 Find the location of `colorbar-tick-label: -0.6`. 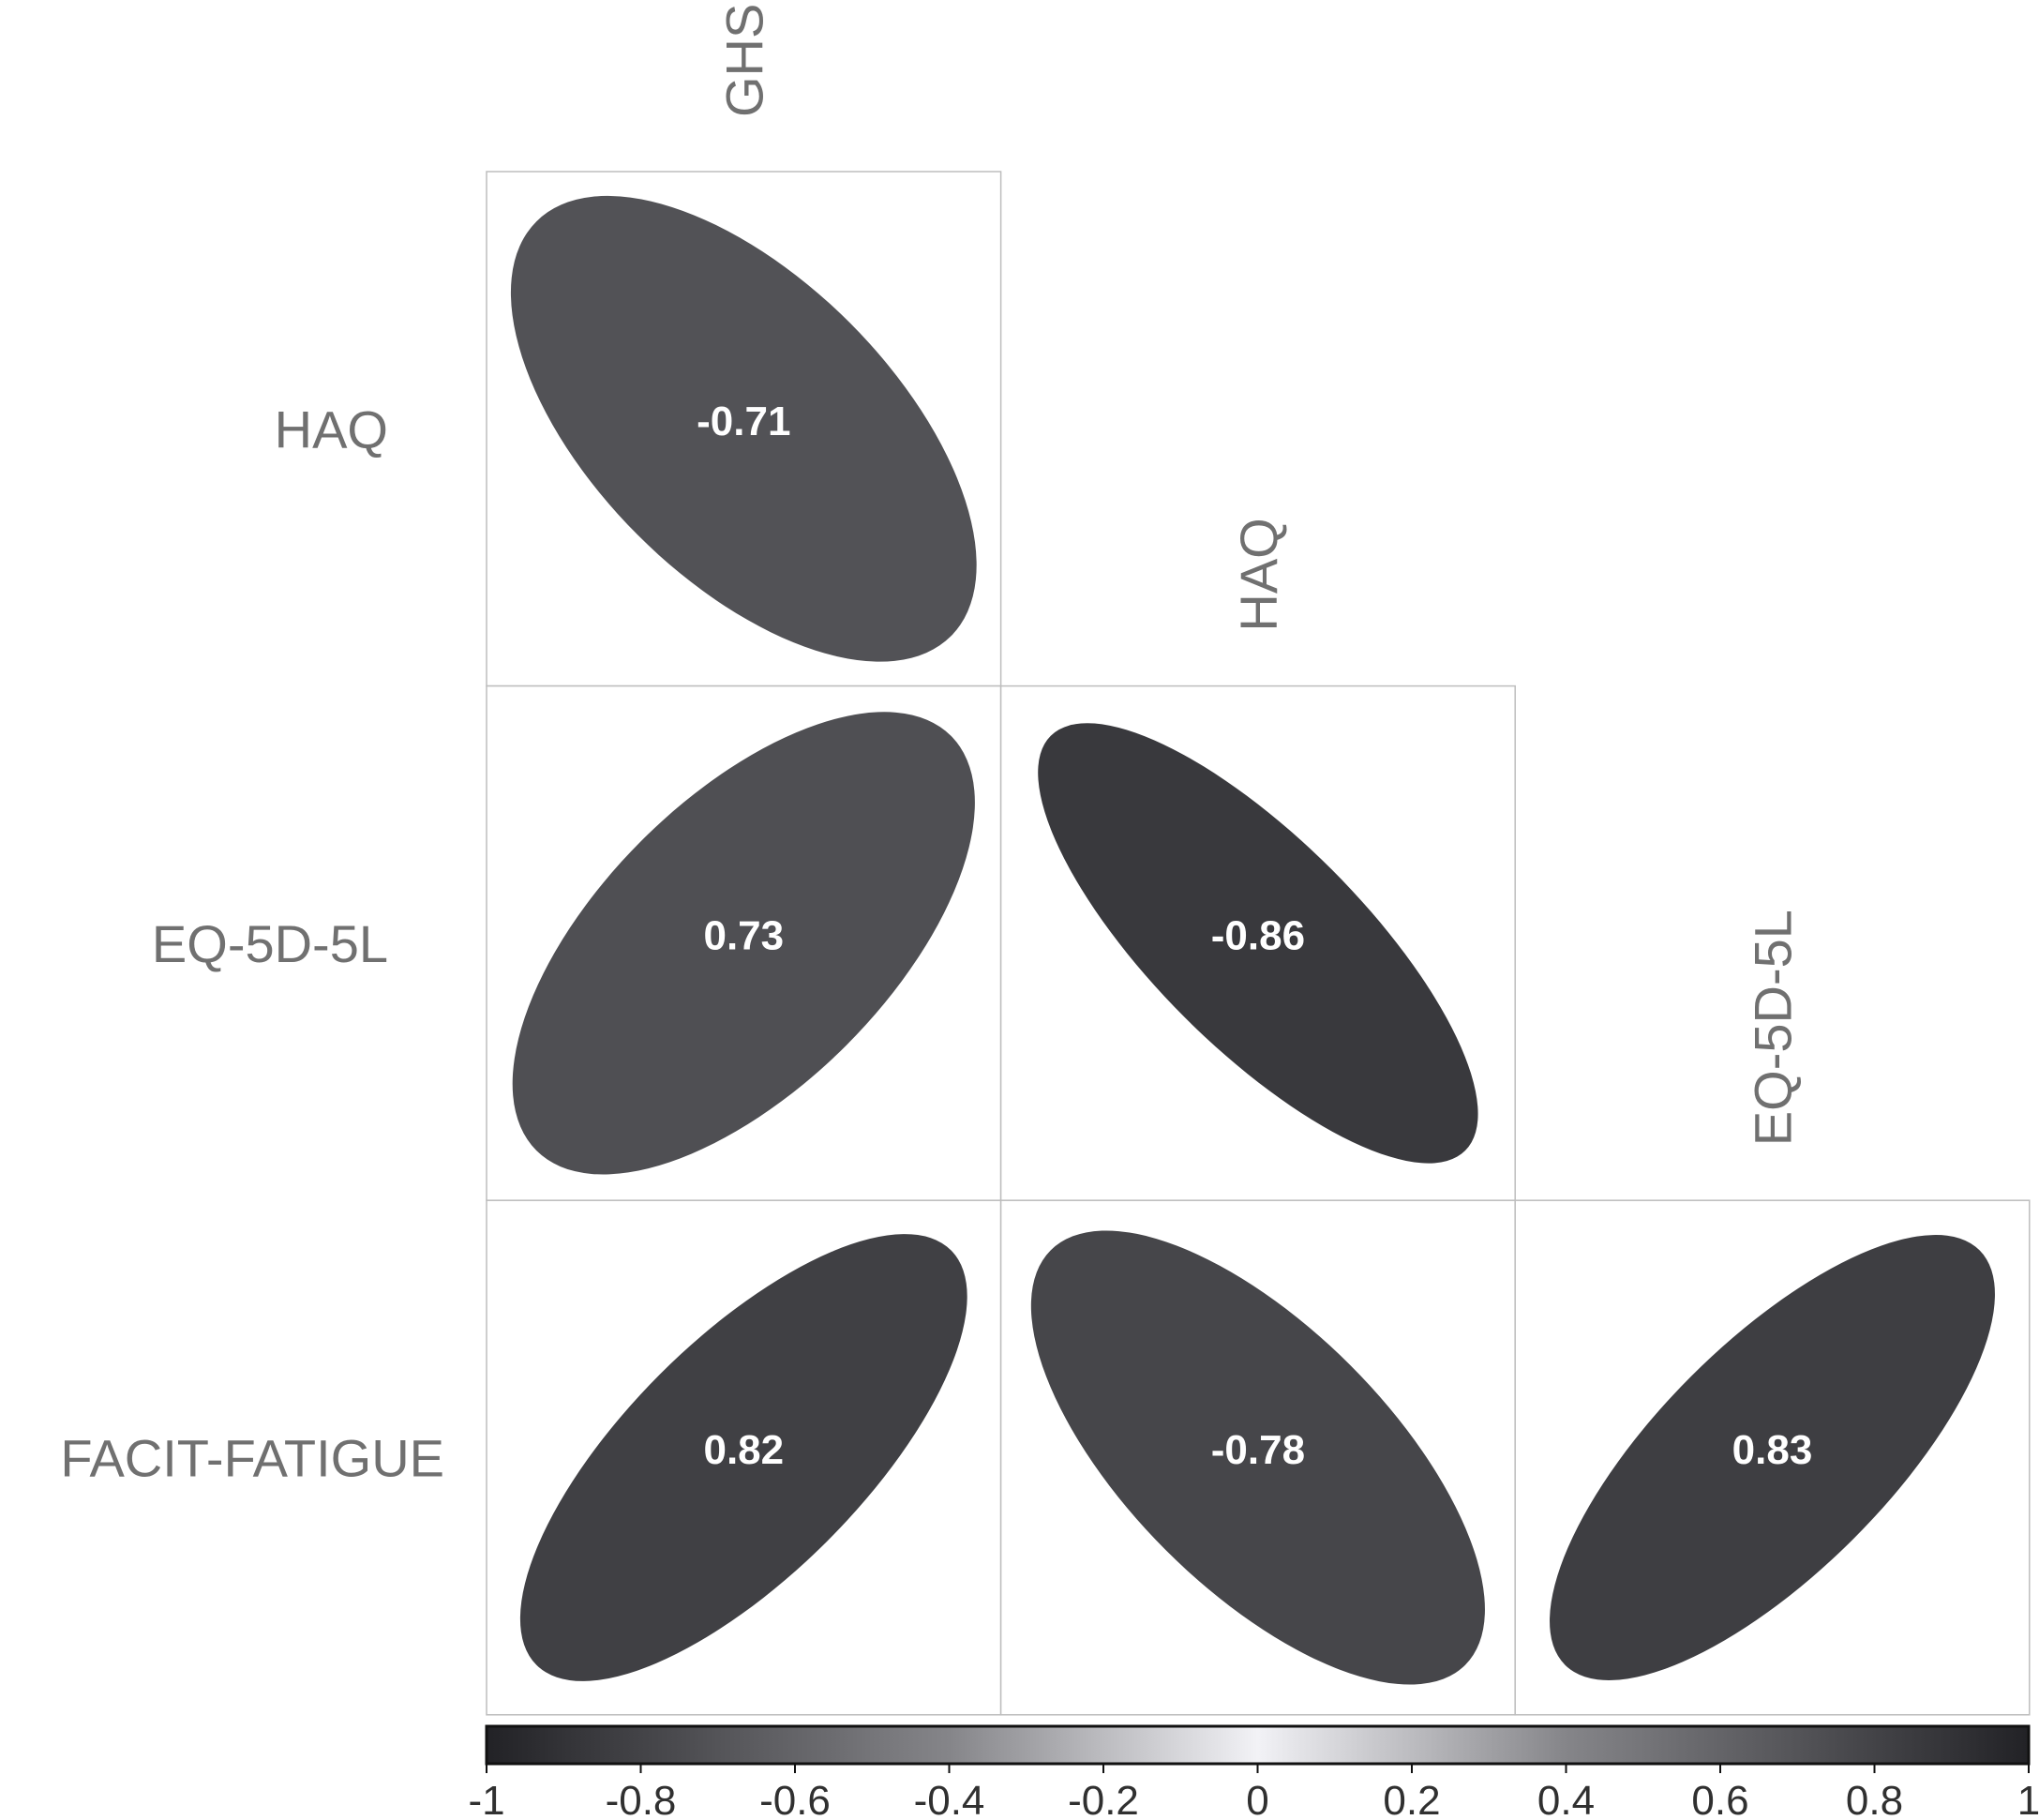

colorbar-tick-label: -0.6 is located at coordinates (795, 1799).